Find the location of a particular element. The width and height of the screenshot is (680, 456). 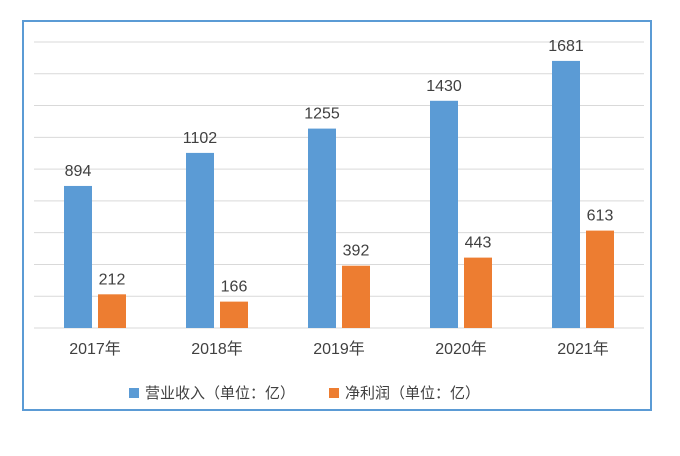

x-tick-label: 2021年 is located at coordinates (583, 349).